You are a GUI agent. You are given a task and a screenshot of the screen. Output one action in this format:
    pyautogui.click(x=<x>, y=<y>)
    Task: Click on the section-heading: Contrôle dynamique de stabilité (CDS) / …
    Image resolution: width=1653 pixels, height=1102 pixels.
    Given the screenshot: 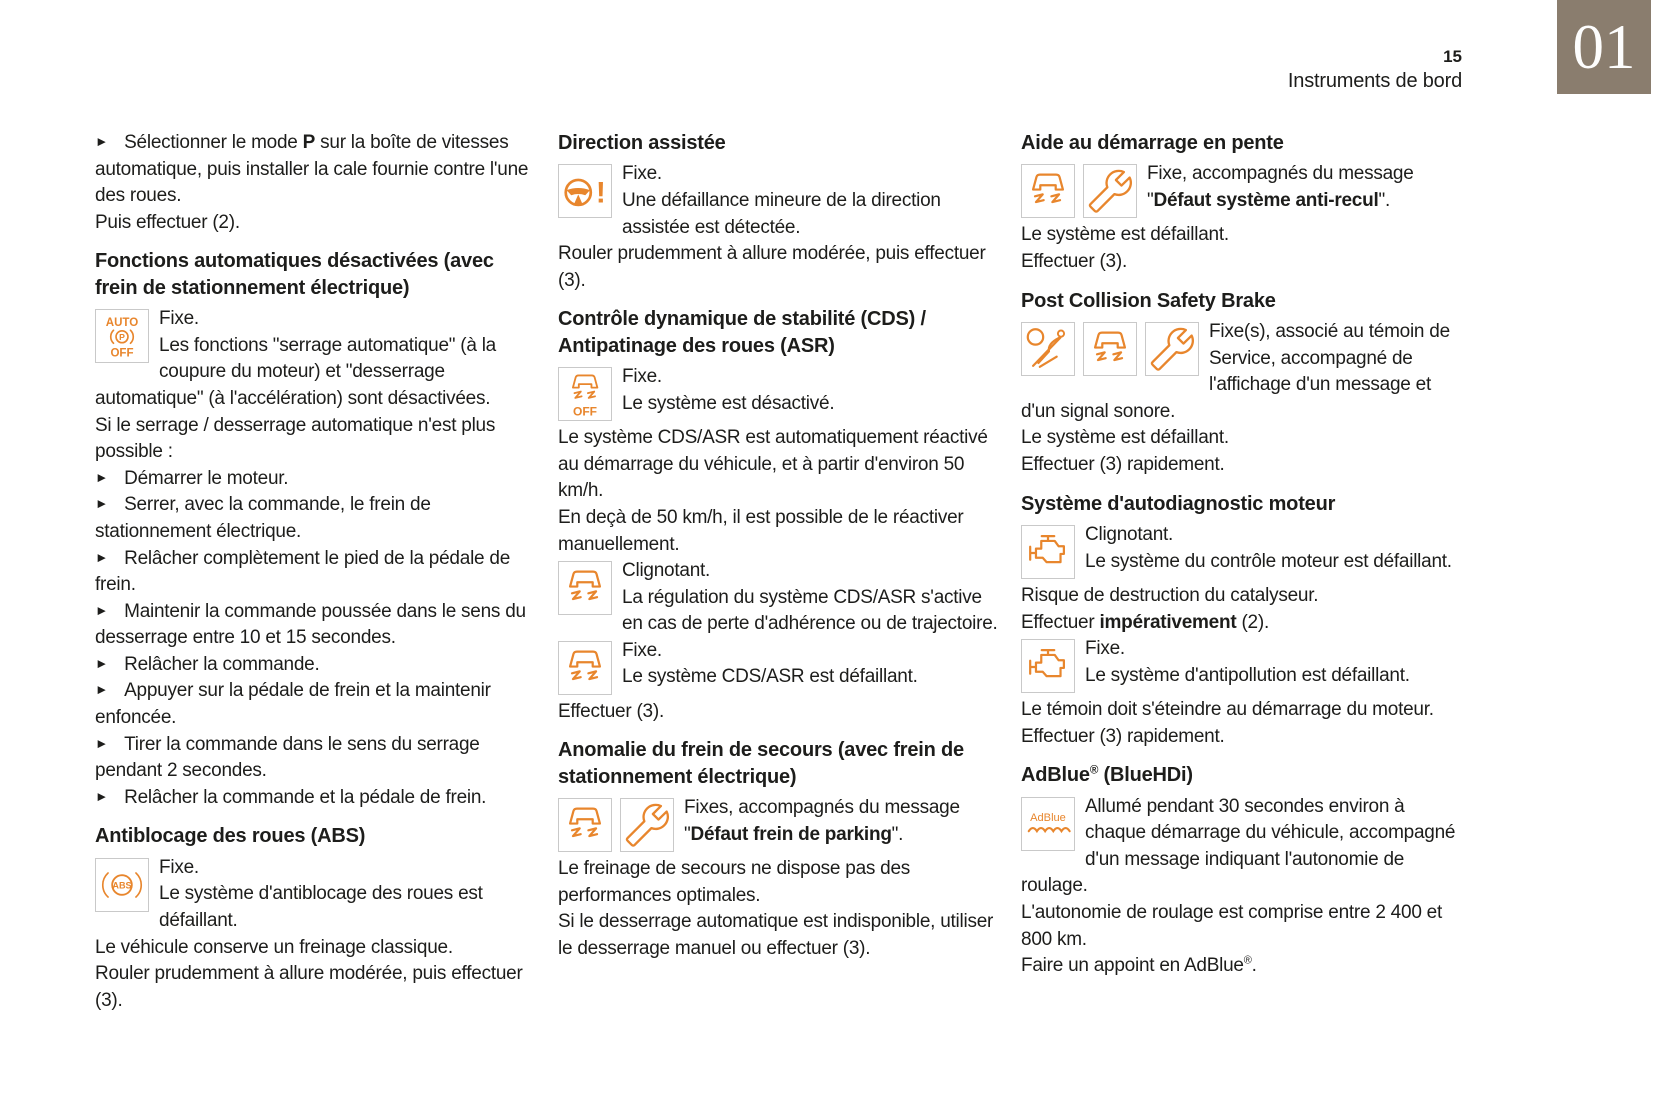 What is the action you would take?
    pyautogui.click(x=742, y=332)
    